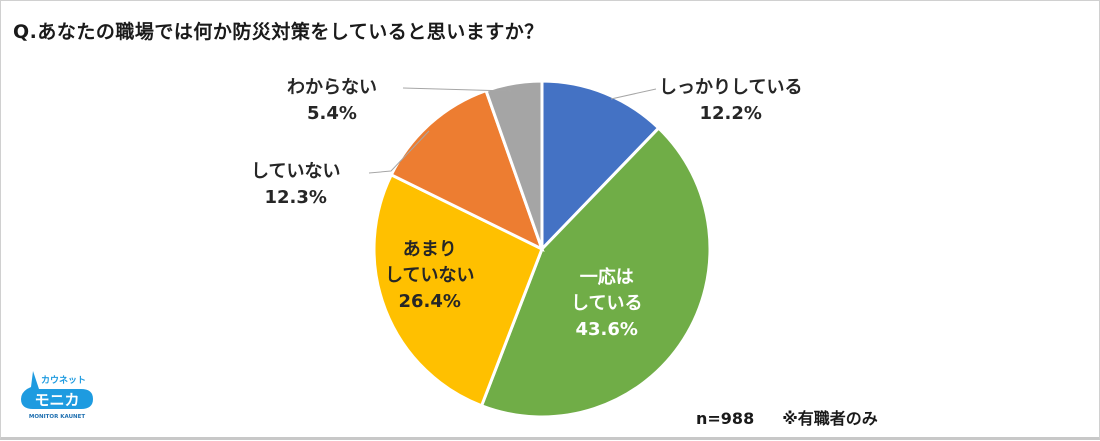 The width and height of the screenshot is (1100, 441). Describe the element at coordinates (296, 184) in the screenshot. I see `label-shiteinai: していない 12.3%` at that location.